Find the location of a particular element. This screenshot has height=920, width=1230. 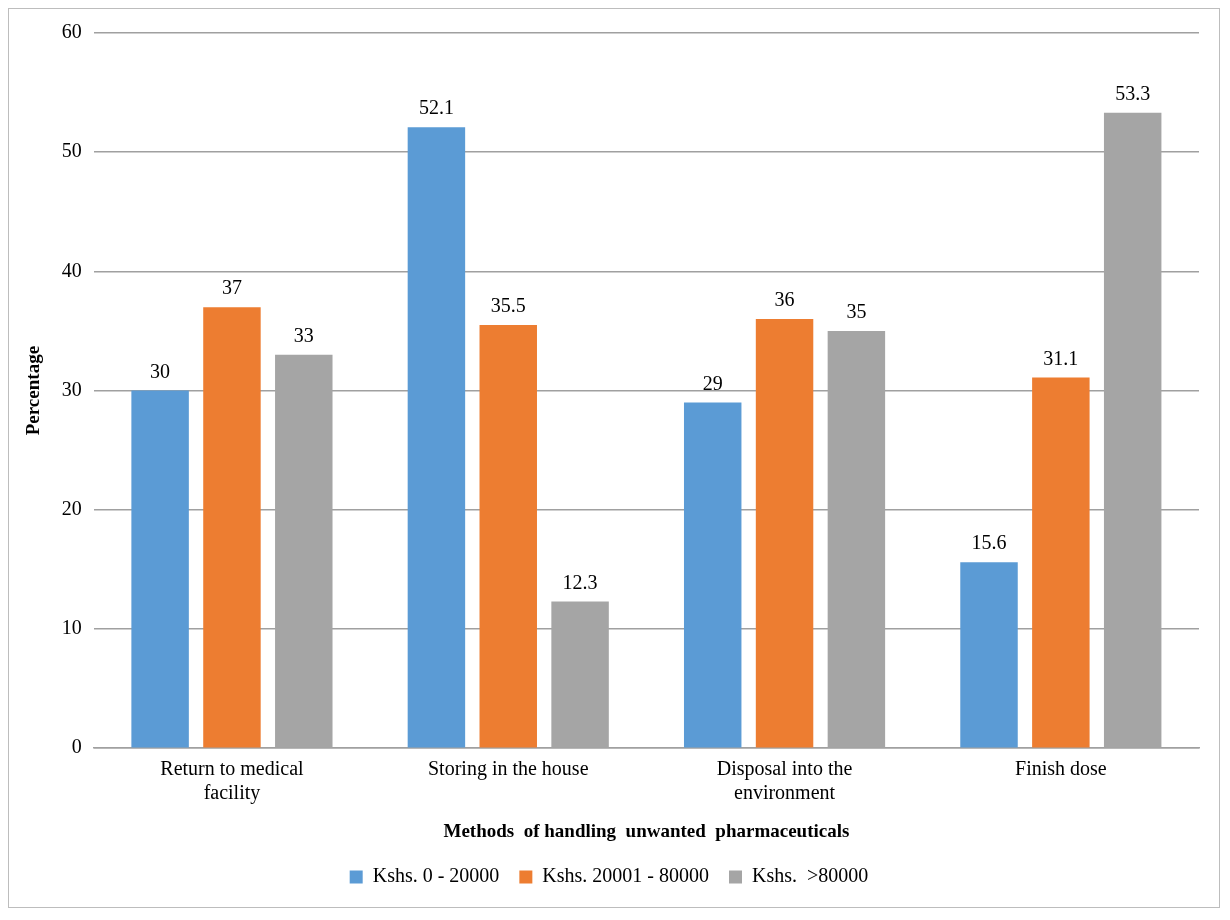

data-label: 31.1 is located at coordinates (1061, 357).